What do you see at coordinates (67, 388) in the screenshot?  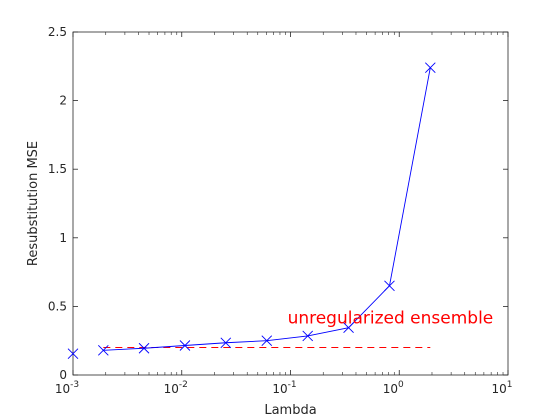 I see `x-tick-label: 10⁻³` at bounding box center [67, 388].